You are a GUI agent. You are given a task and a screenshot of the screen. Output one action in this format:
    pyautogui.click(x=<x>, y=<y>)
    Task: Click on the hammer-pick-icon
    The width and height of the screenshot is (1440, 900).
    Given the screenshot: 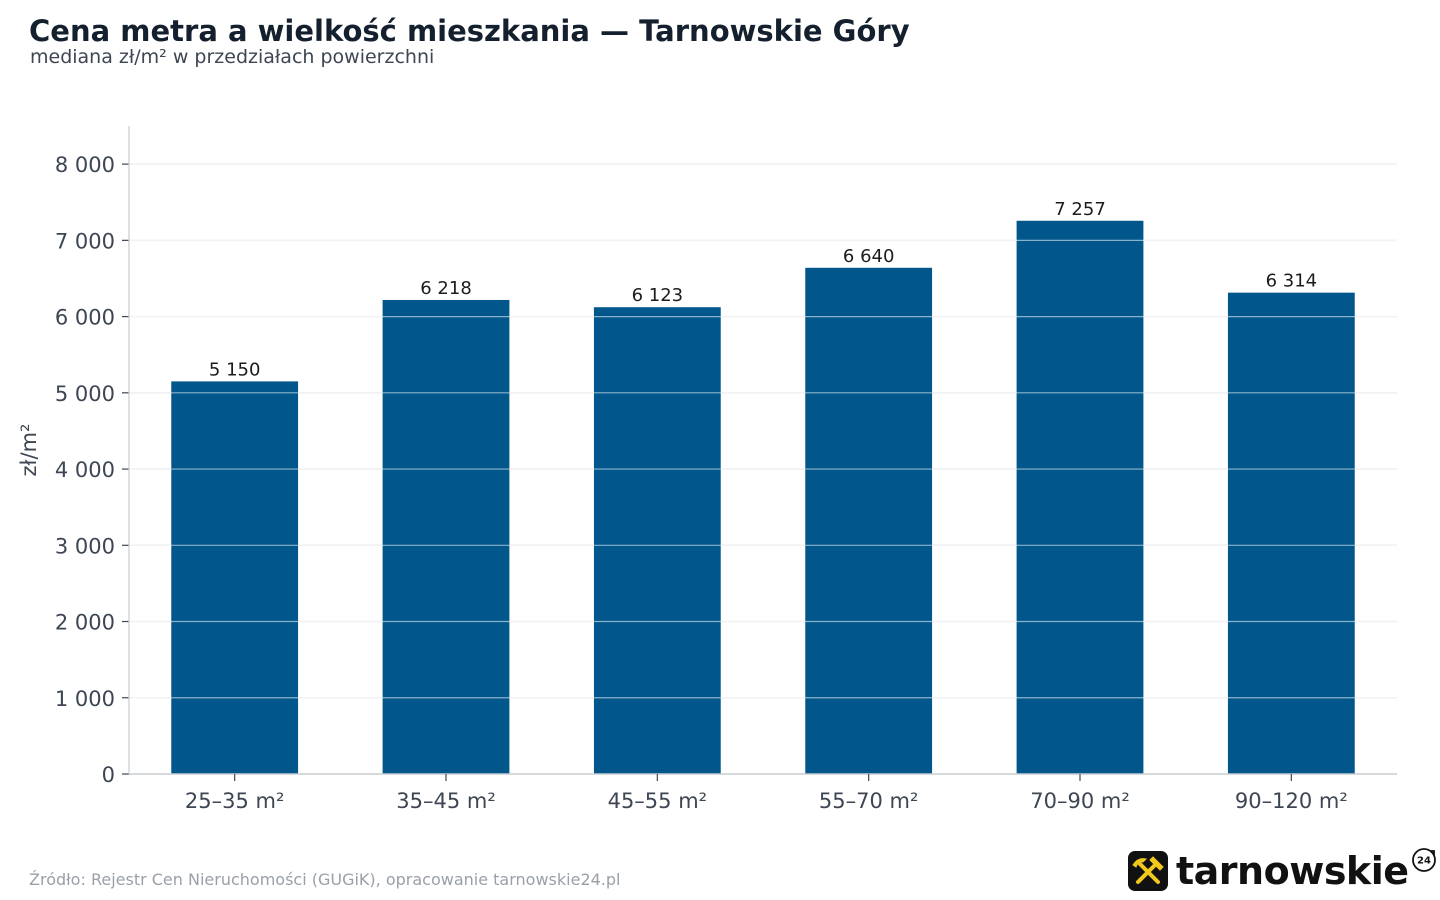 What is the action you would take?
    pyautogui.click(x=1148, y=871)
    